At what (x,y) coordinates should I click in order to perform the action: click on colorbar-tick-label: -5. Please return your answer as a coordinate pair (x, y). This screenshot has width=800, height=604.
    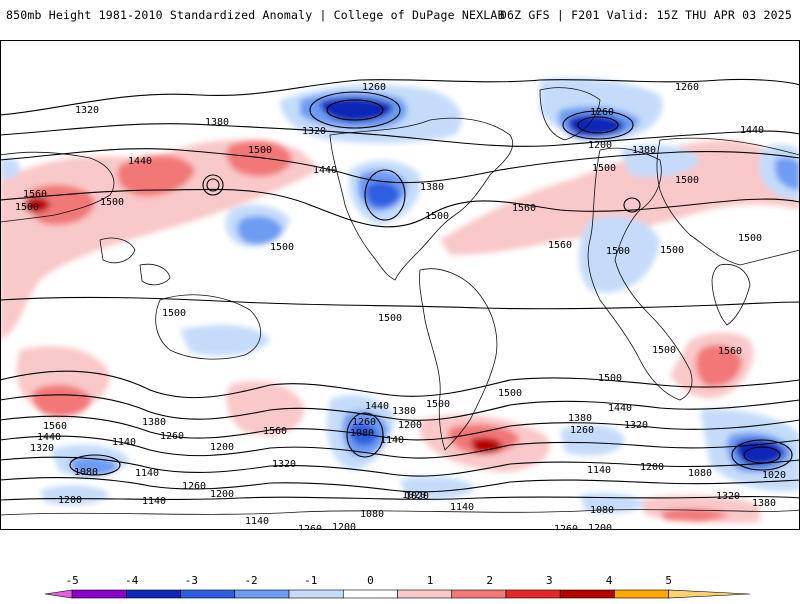
    Looking at the image, I should click on (71, 580).